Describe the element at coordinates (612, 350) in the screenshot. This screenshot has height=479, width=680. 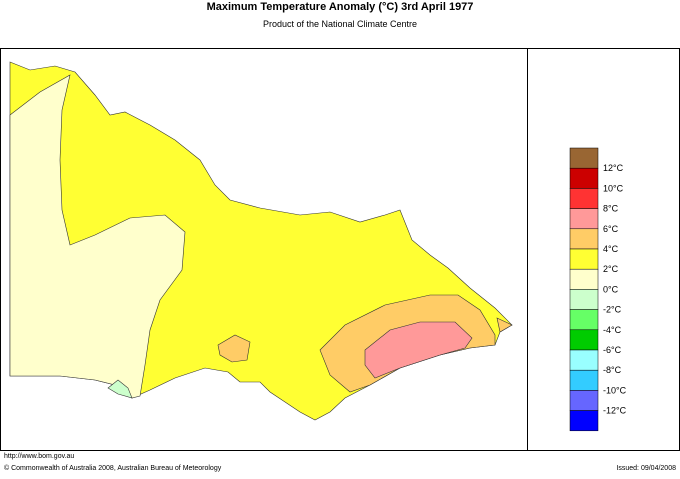
I see `legend-label: -6°C` at that location.